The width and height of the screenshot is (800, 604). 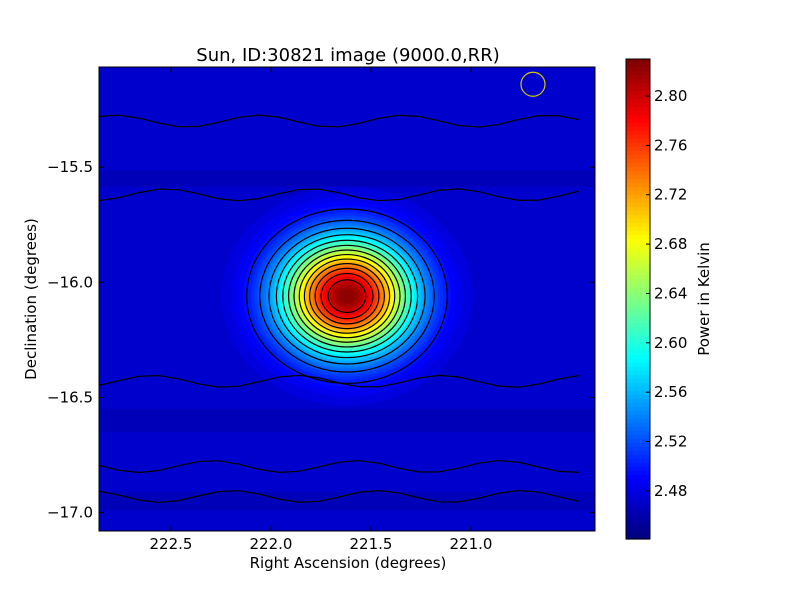 I want to click on colorbar-tick-label: 2.80, so click(x=670, y=96).